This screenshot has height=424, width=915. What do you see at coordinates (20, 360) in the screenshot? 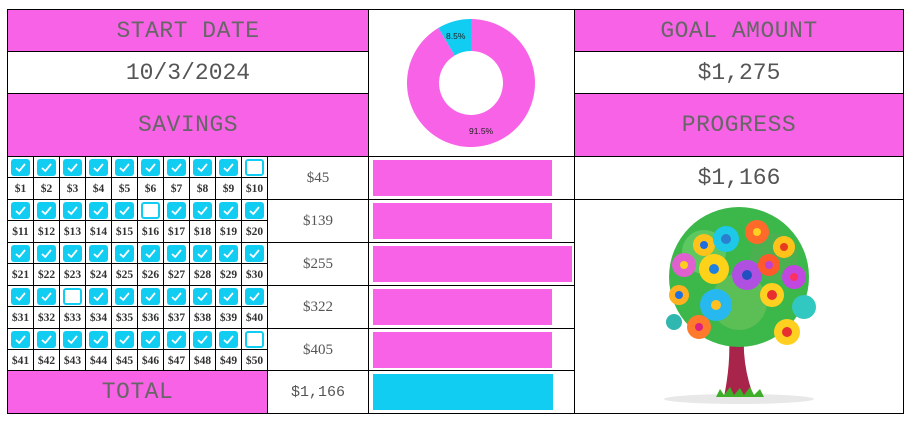
I see `amount-label-cell: $41` at bounding box center [20, 360].